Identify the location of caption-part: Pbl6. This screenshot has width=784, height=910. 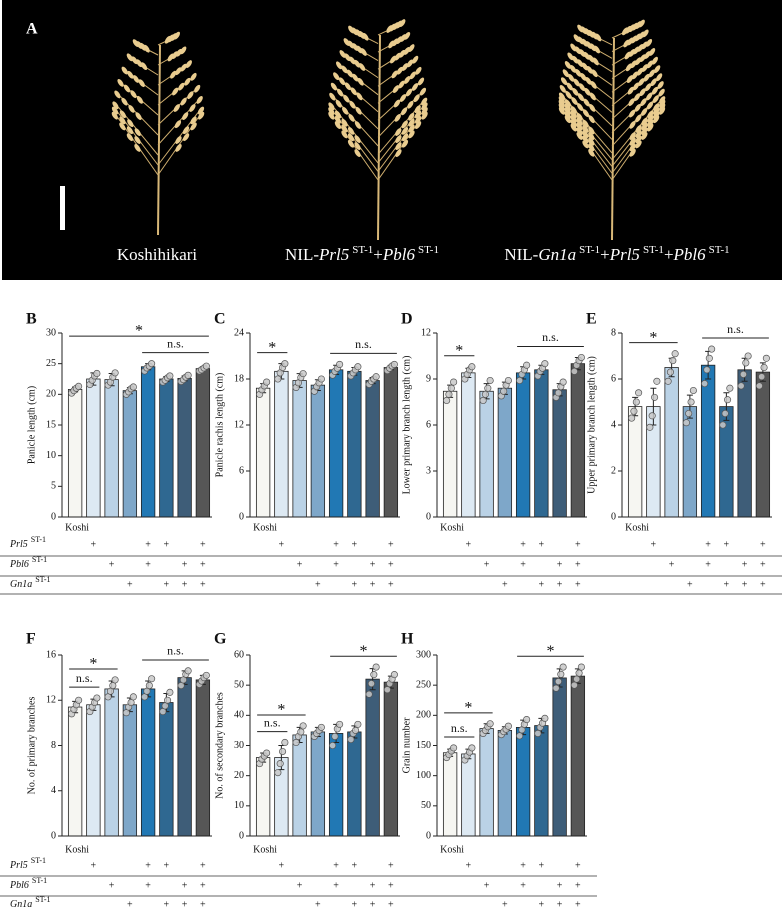
(690, 254).